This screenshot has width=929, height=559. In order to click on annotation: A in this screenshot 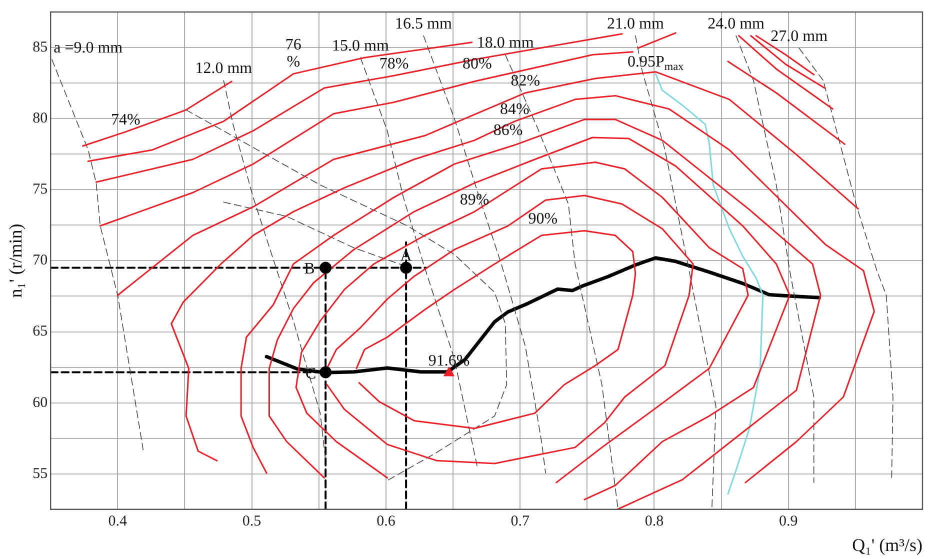, I will do `click(406, 256)`.